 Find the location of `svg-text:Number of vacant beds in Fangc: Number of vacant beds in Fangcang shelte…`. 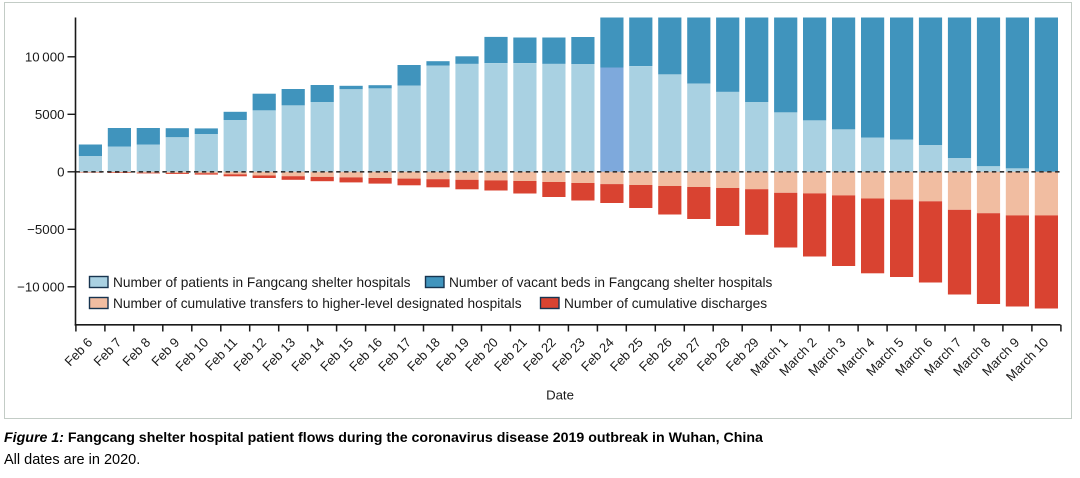

svg-text:Number of vacant beds in Fangc: Number of vacant beds in Fangcang shelte… is located at coordinates (611, 282).